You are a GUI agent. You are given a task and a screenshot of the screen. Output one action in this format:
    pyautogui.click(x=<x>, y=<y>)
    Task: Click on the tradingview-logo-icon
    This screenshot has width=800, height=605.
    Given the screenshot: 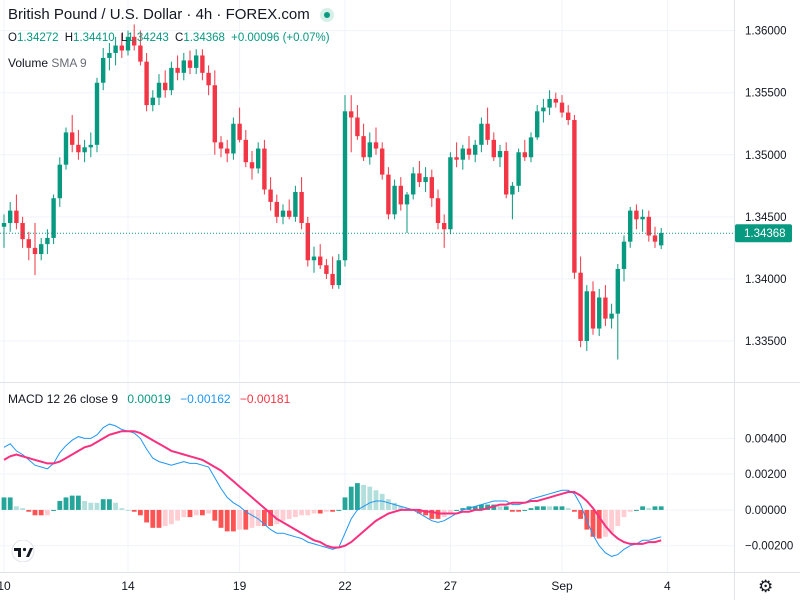 What is the action you would take?
    pyautogui.click(x=23, y=551)
    